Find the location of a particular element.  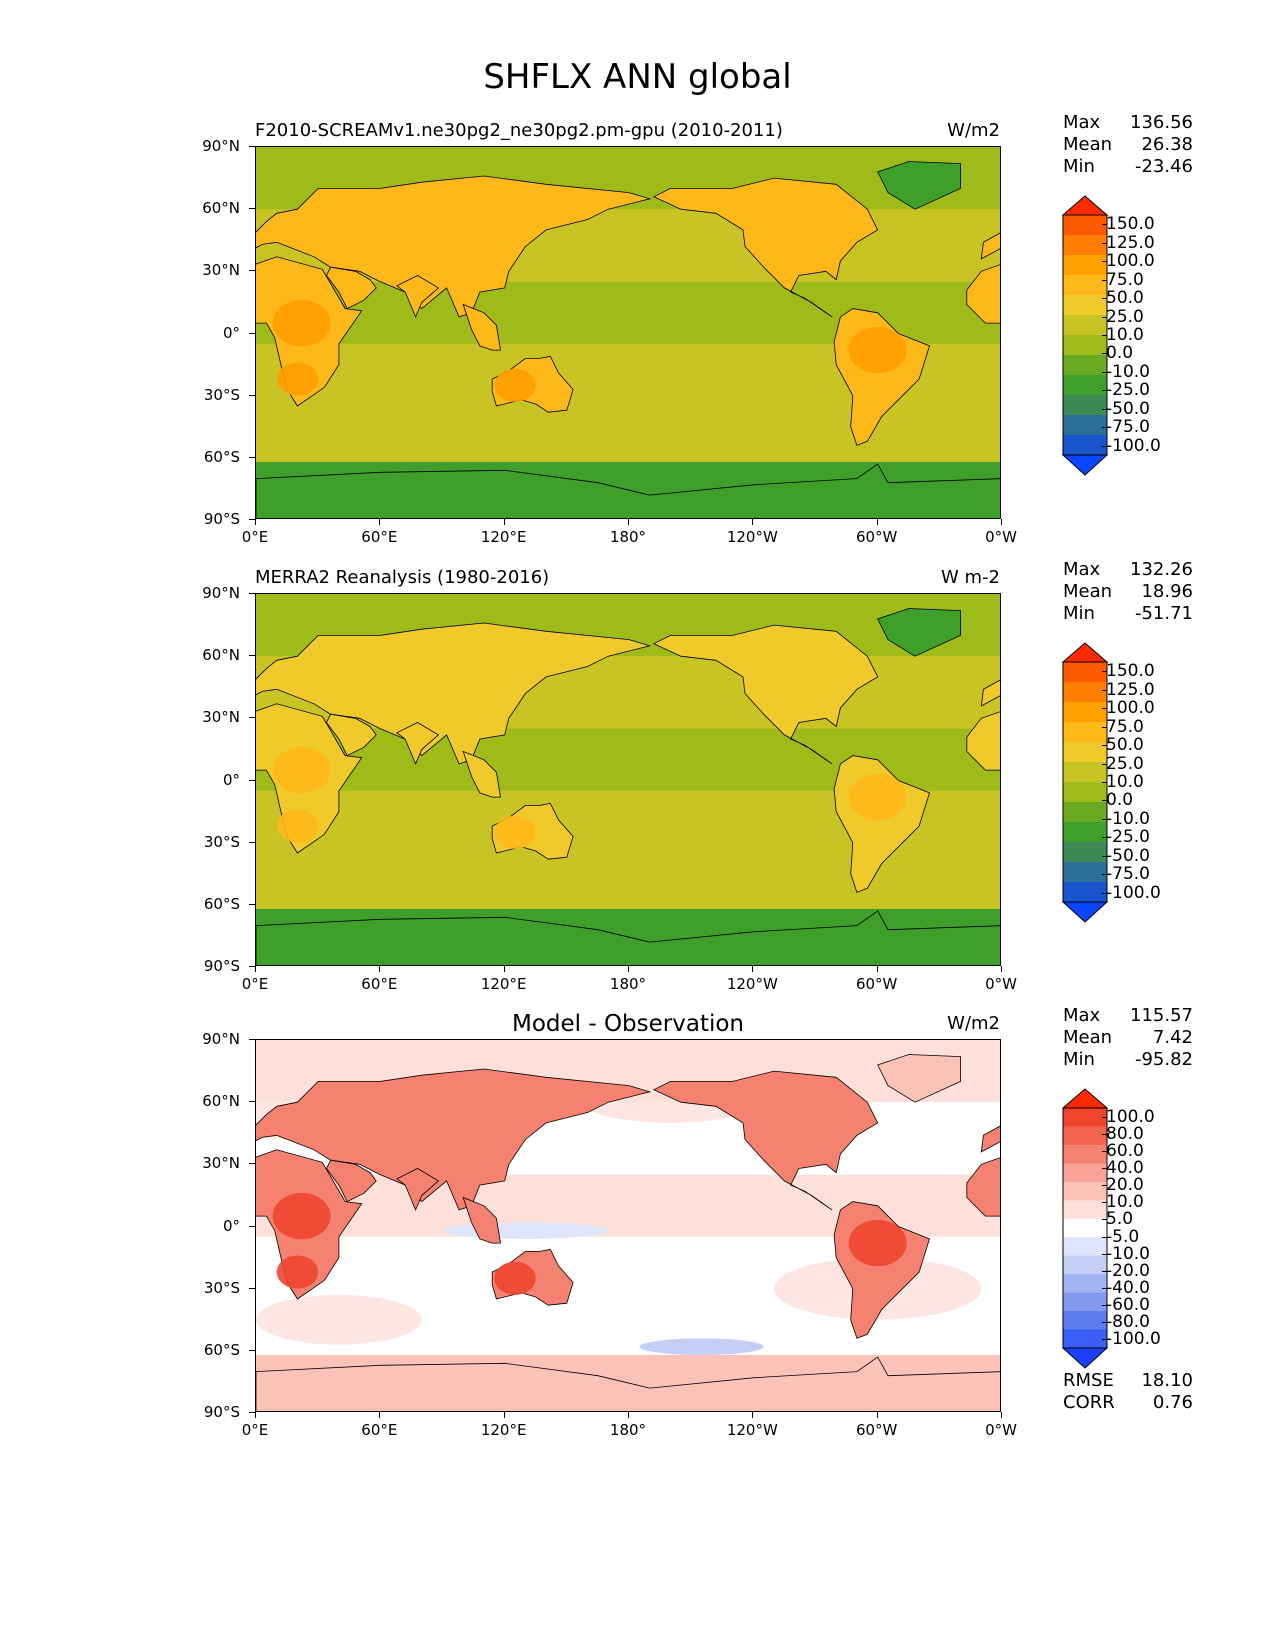

colorbar-container is located at coordinates (1085, 785).